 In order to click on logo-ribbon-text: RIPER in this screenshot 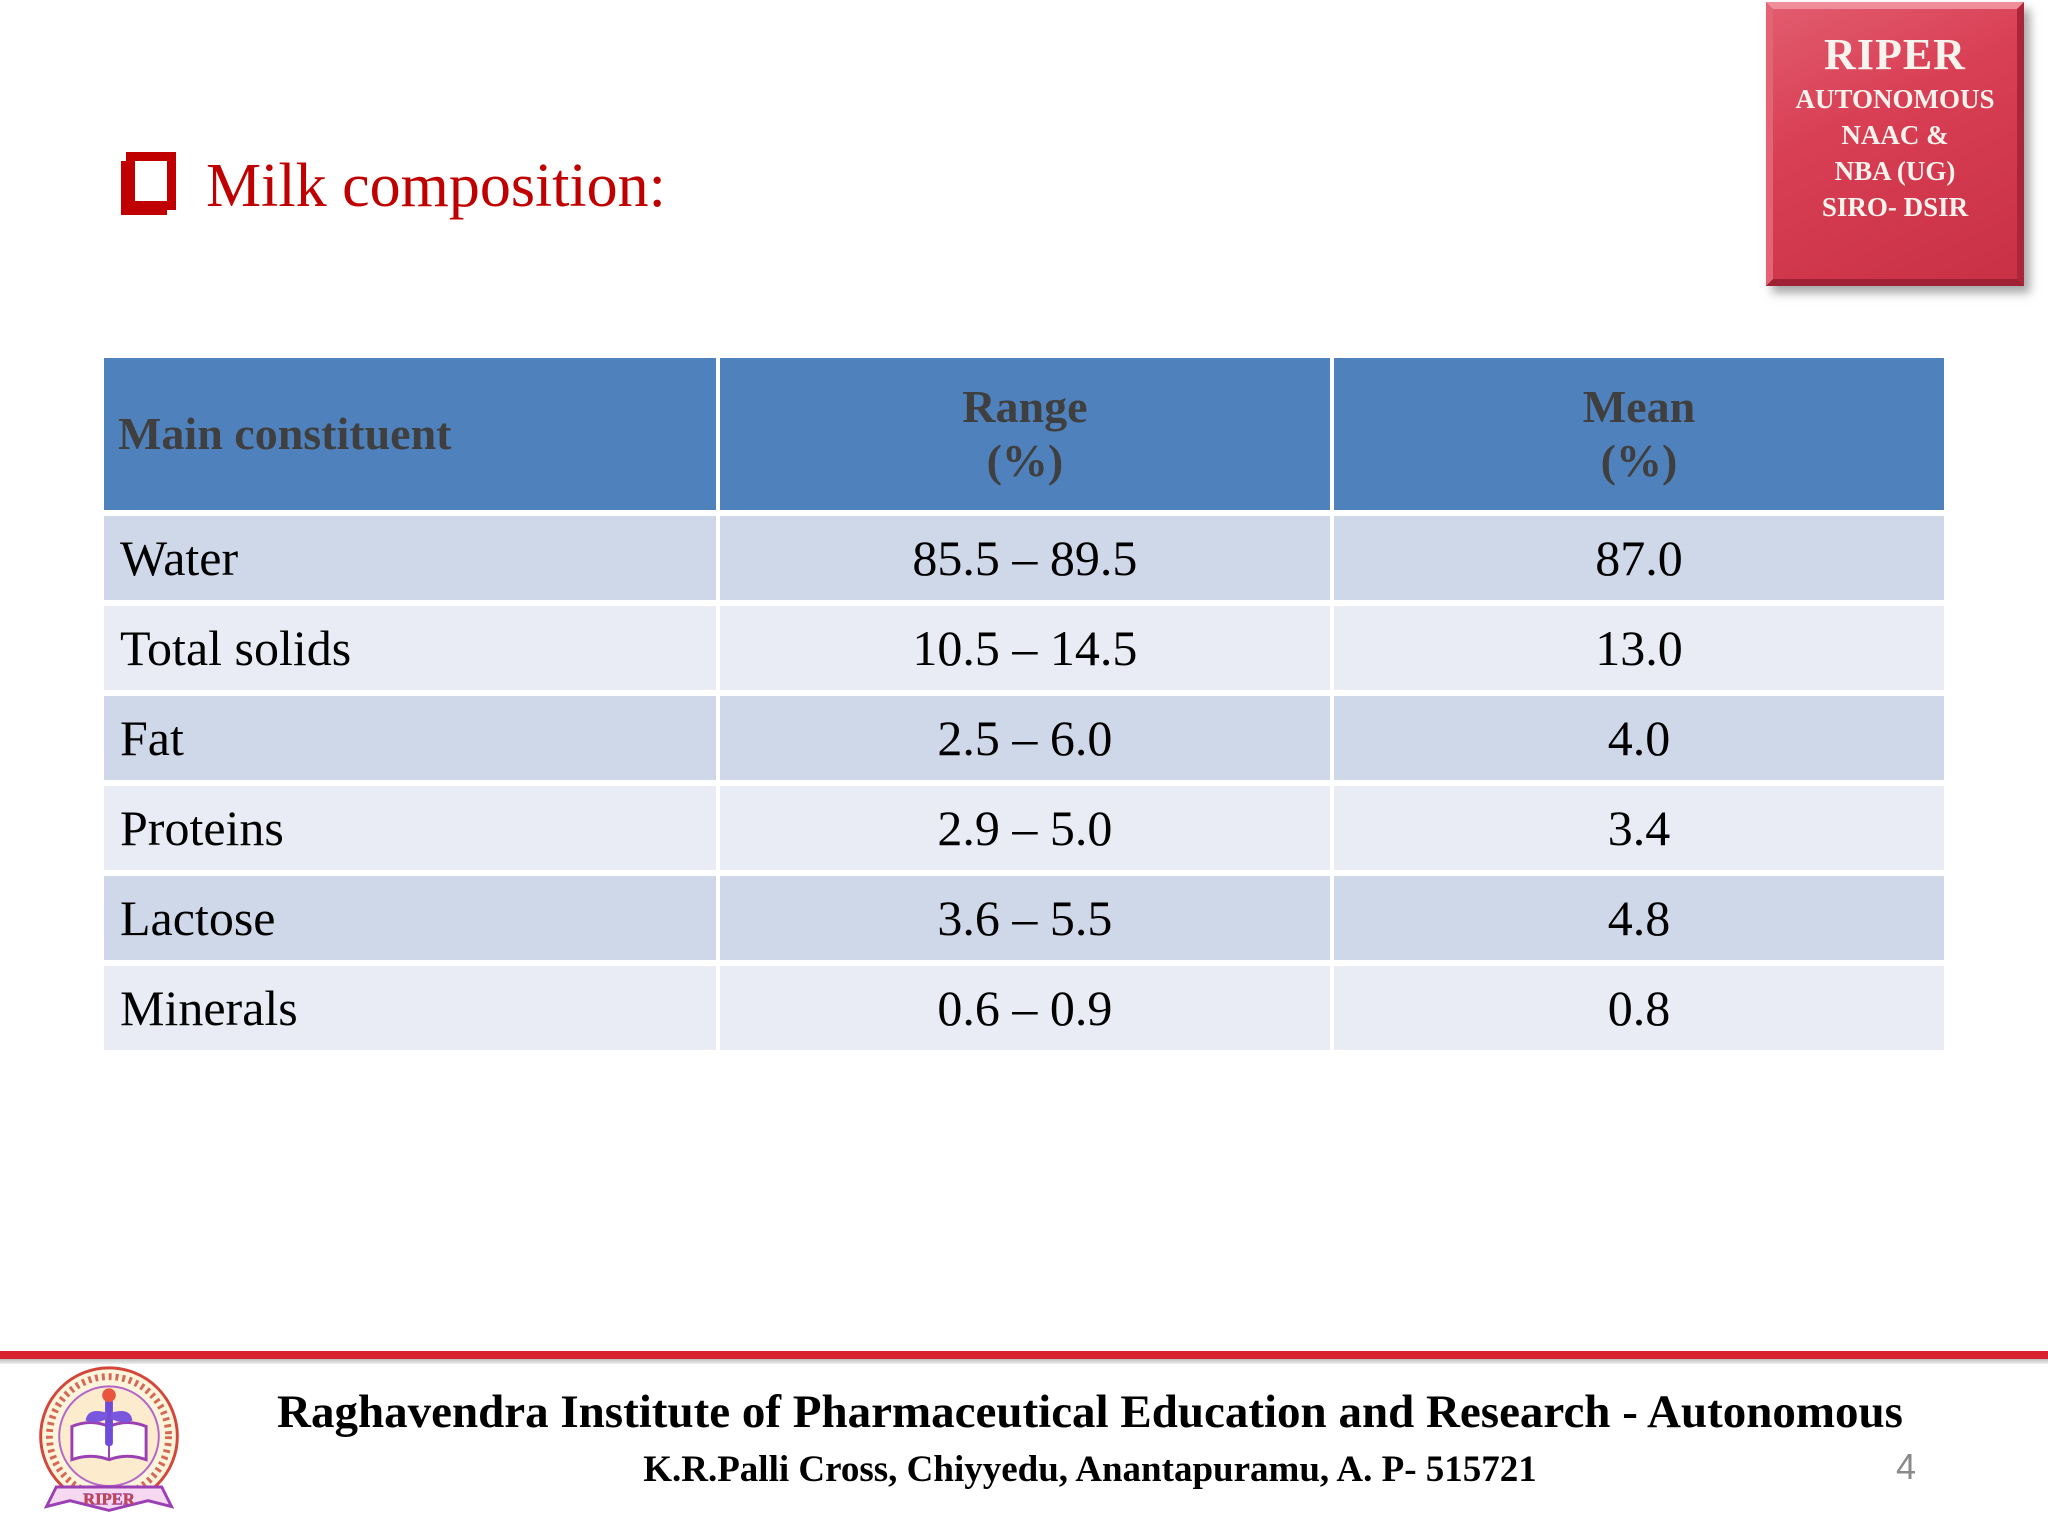, I will do `click(109, 1499)`.